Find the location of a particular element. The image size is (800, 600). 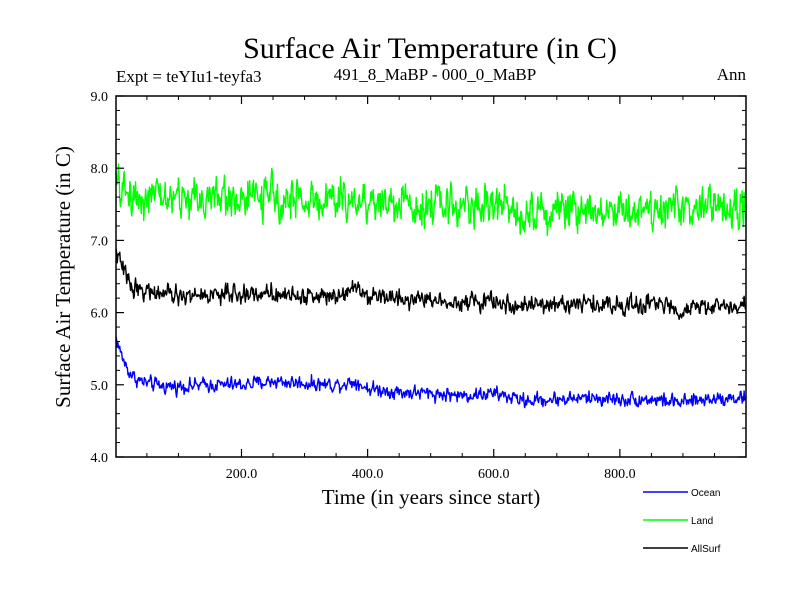

season-label: Ann is located at coordinates (732, 74).